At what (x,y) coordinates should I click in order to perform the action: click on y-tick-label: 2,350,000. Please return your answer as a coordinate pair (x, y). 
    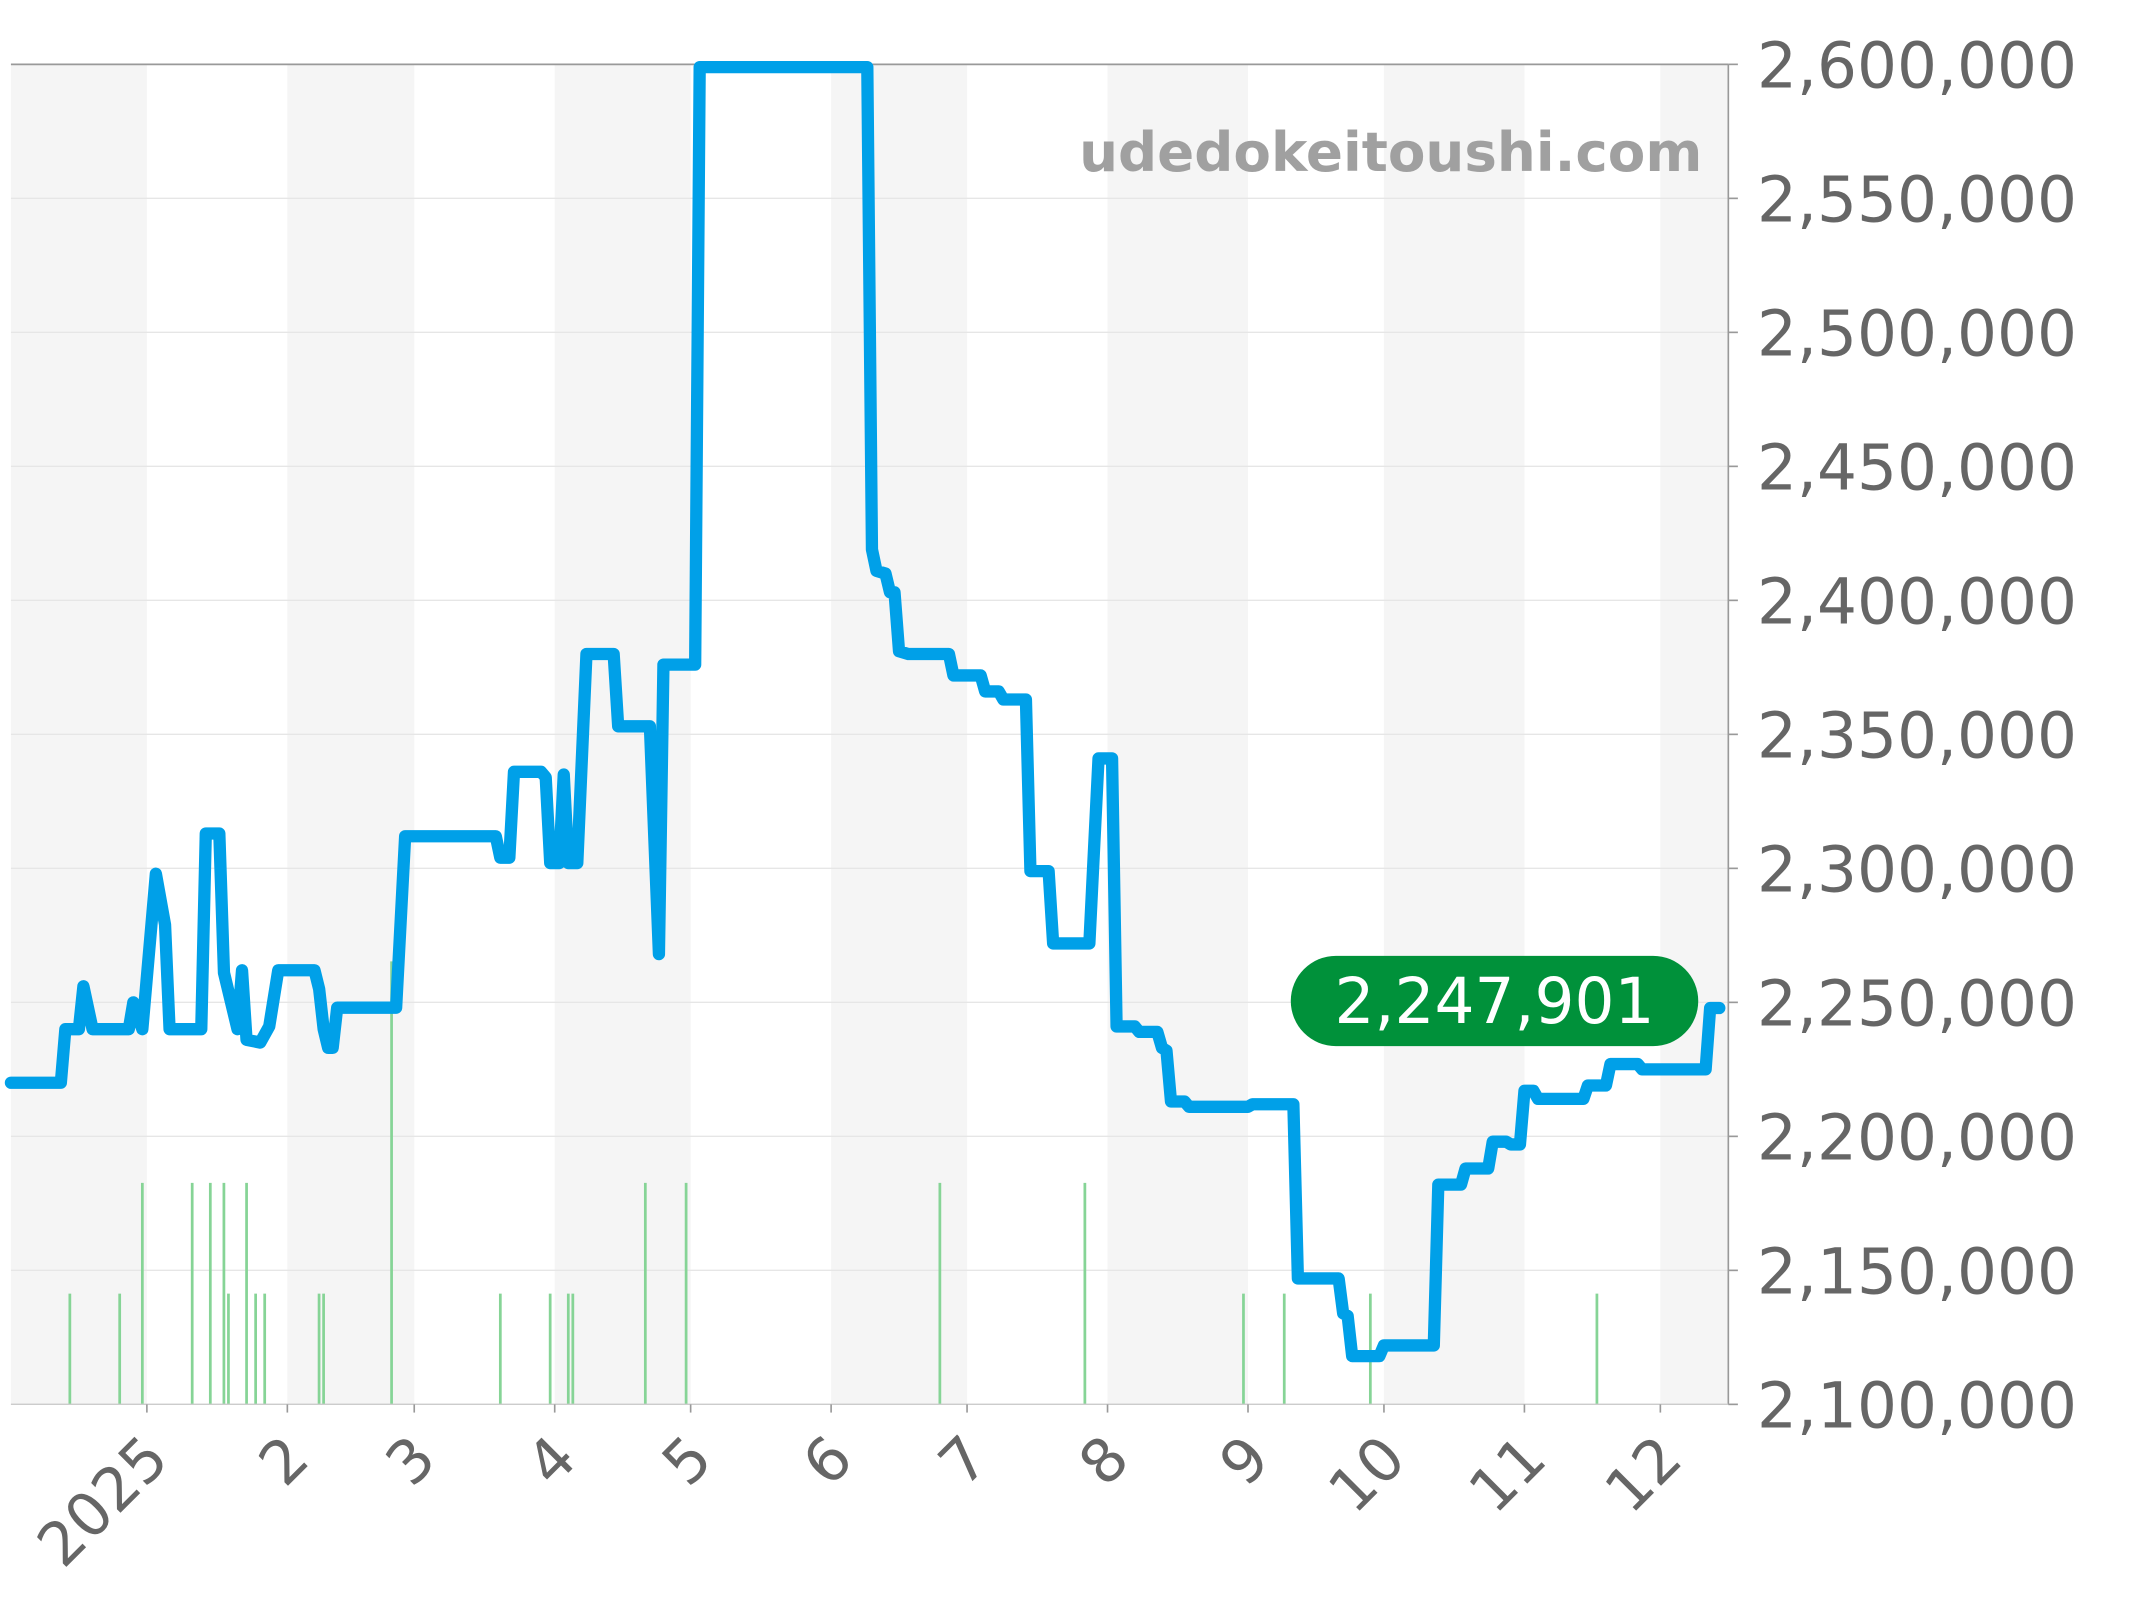
    Looking at the image, I should click on (1917, 736).